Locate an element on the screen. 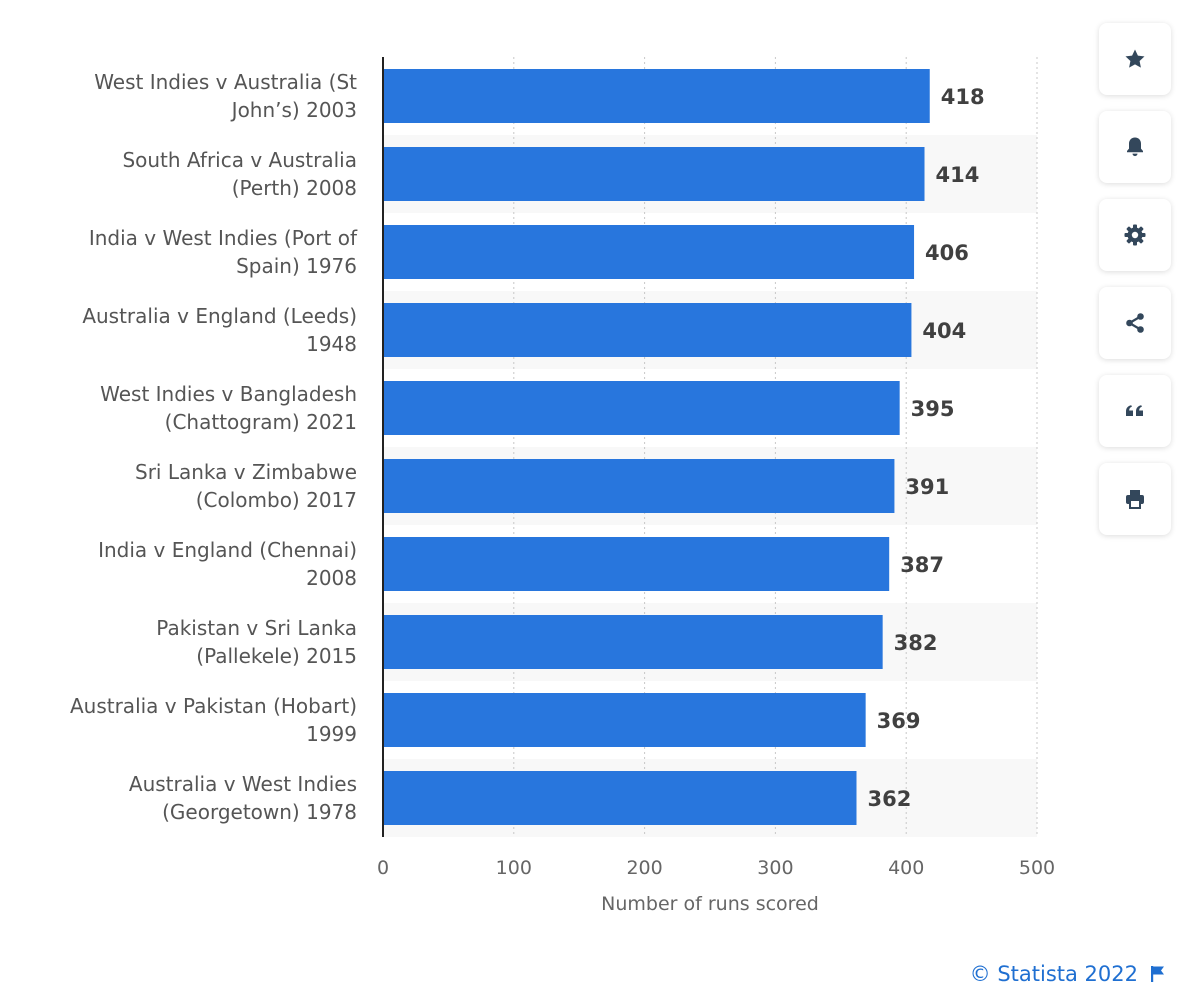 This screenshot has height=1008, width=1192. notification-button is located at coordinates (1135, 147).